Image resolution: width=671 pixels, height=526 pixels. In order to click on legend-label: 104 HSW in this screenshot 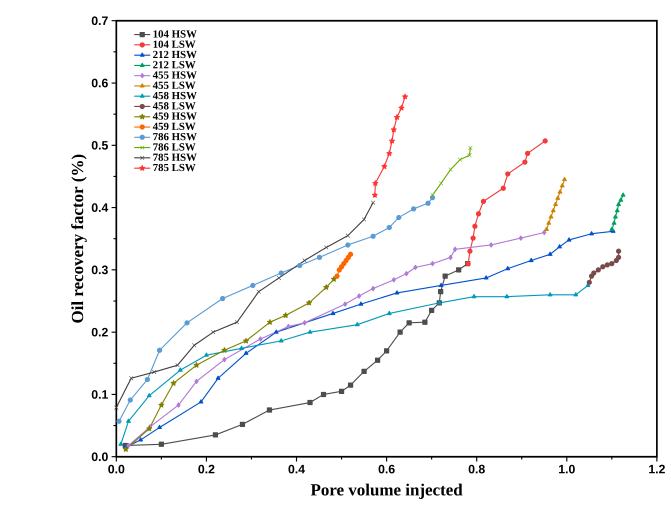, I will do `click(175, 34)`.